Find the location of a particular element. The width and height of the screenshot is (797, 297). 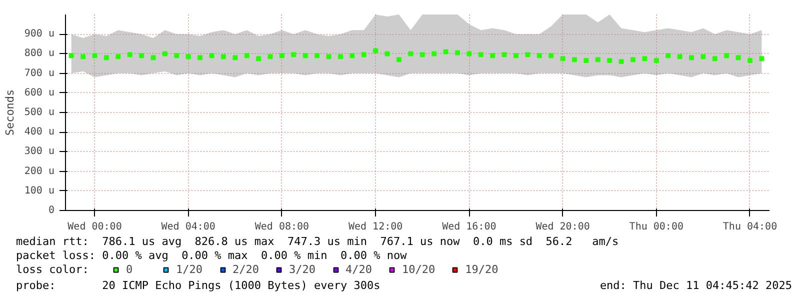

x-tick-label: Wed 04:00 is located at coordinates (188, 227).